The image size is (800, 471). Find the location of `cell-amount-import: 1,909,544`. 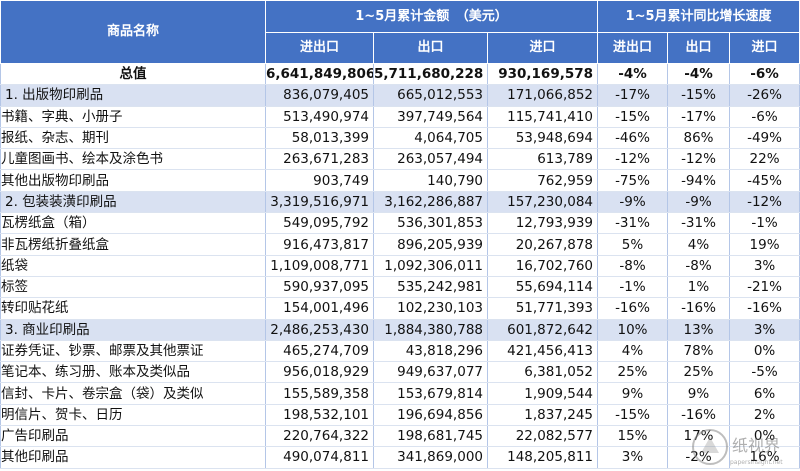

cell-amount-import: 1,909,544 is located at coordinates (542, 393).